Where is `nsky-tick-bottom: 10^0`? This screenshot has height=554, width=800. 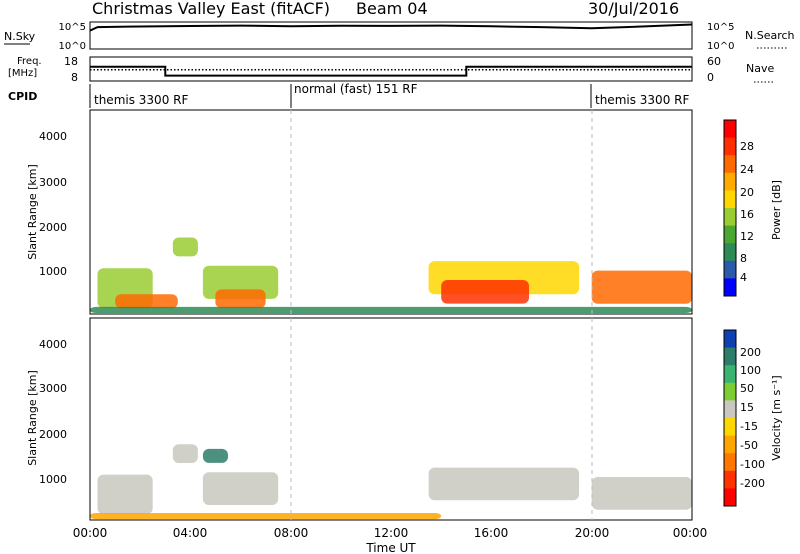 nsky-tick-bottom: 10^0 is located at coordinates (72, 46).